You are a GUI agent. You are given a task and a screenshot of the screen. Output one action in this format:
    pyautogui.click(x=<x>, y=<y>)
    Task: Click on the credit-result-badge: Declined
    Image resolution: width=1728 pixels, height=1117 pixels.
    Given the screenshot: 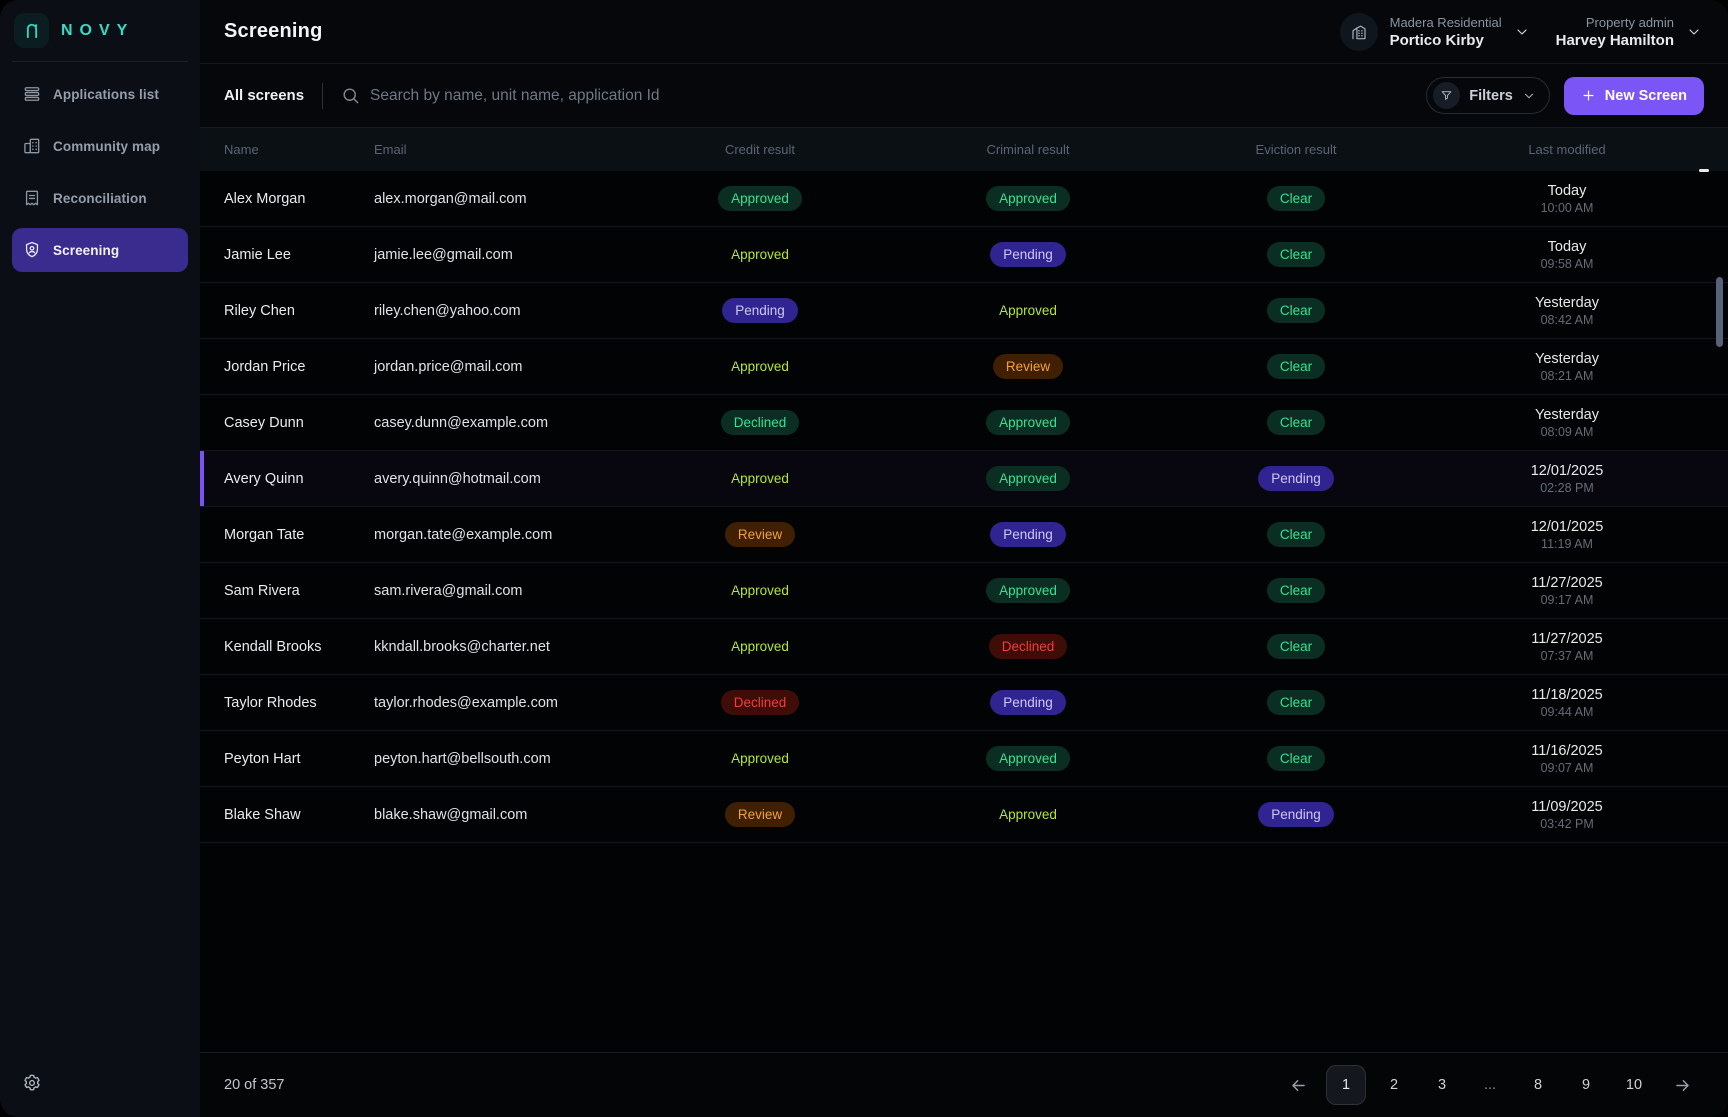 What is the action you would take?
    pyautogui.click(x=760, y=702)
    